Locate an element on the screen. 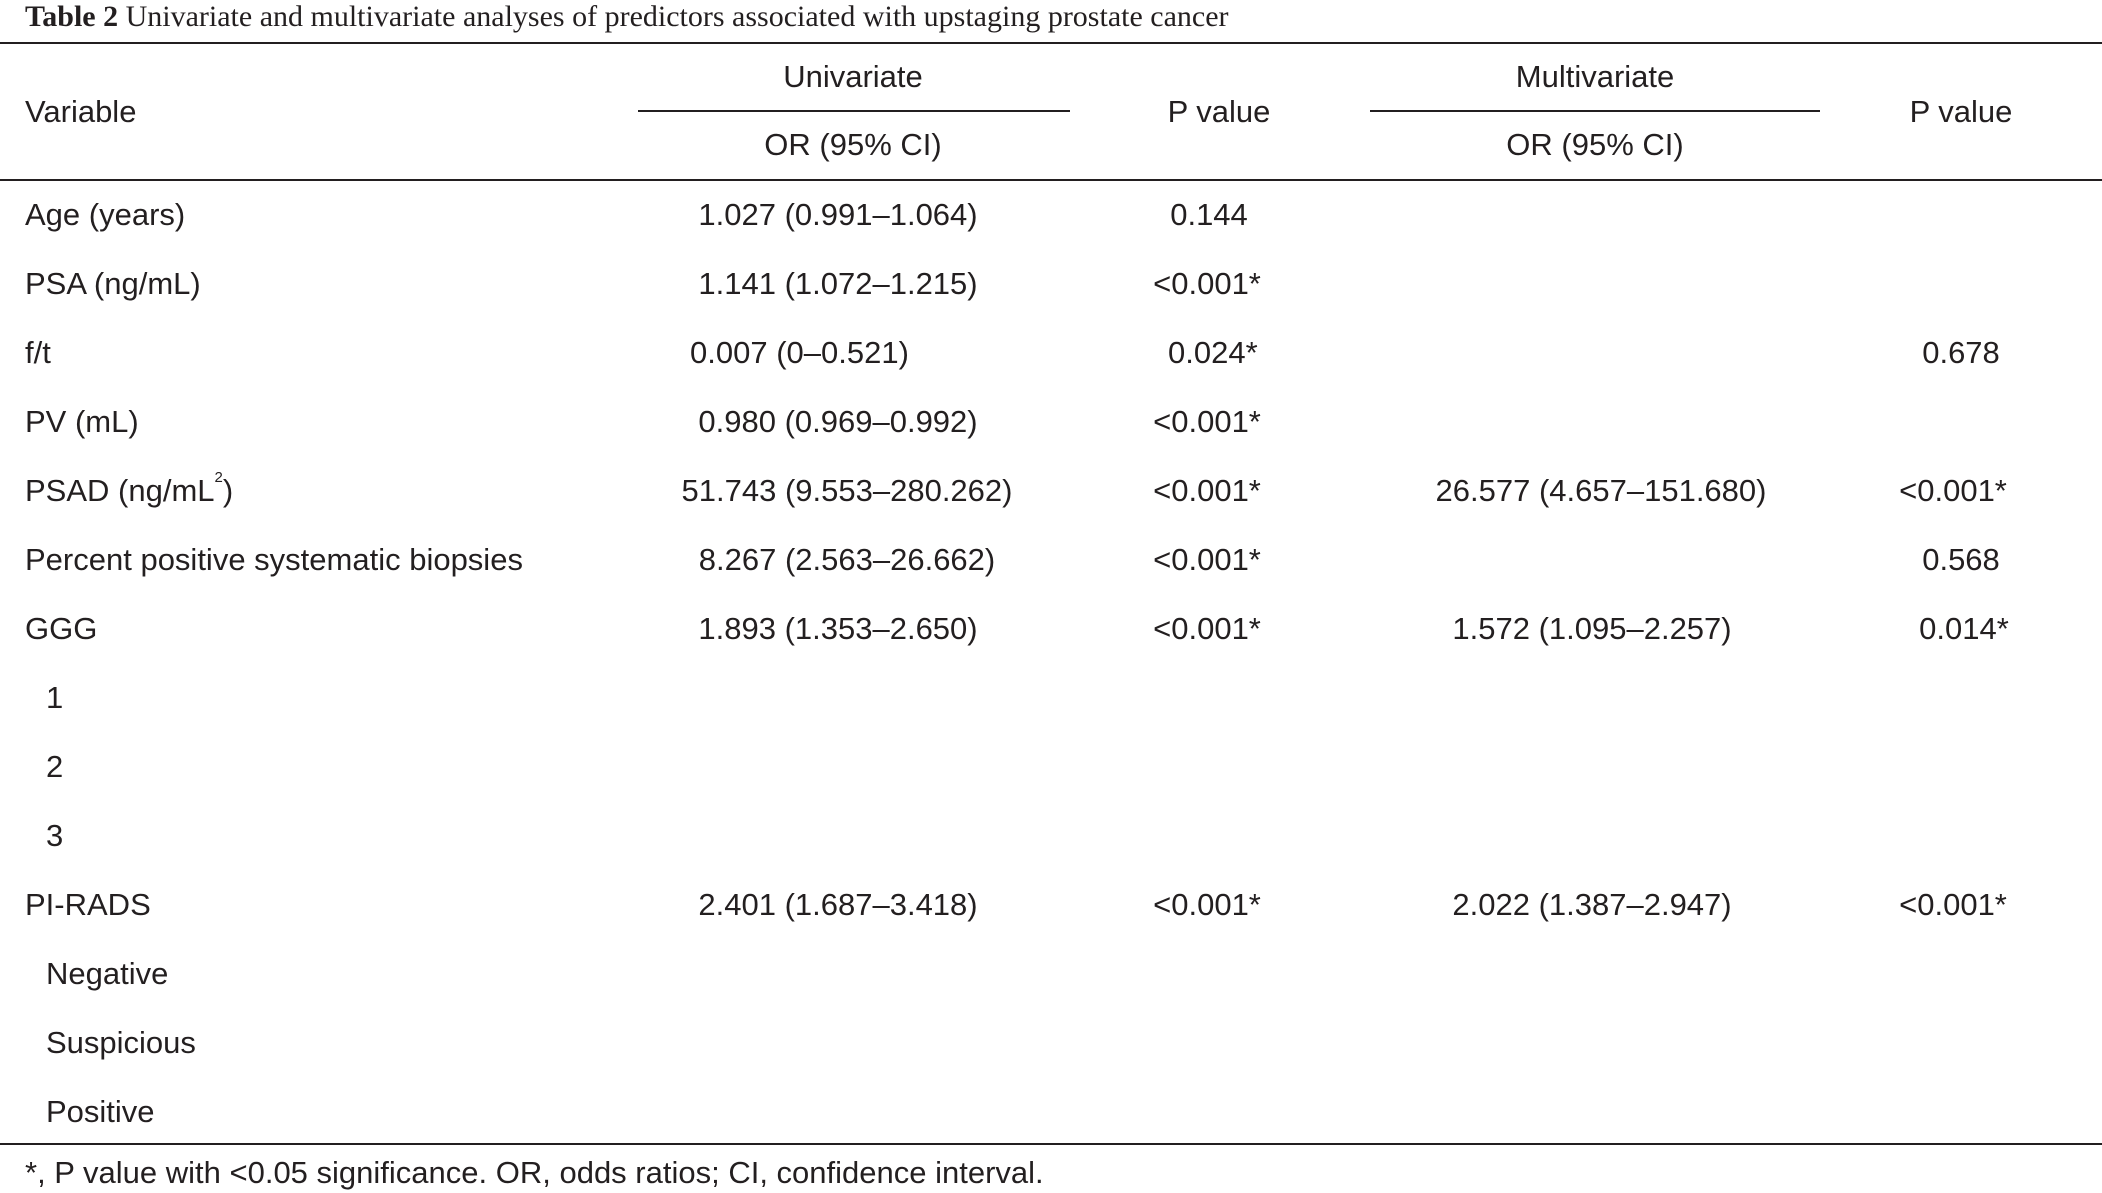  table-label: Table 2 is located at coordinates (72, 16).